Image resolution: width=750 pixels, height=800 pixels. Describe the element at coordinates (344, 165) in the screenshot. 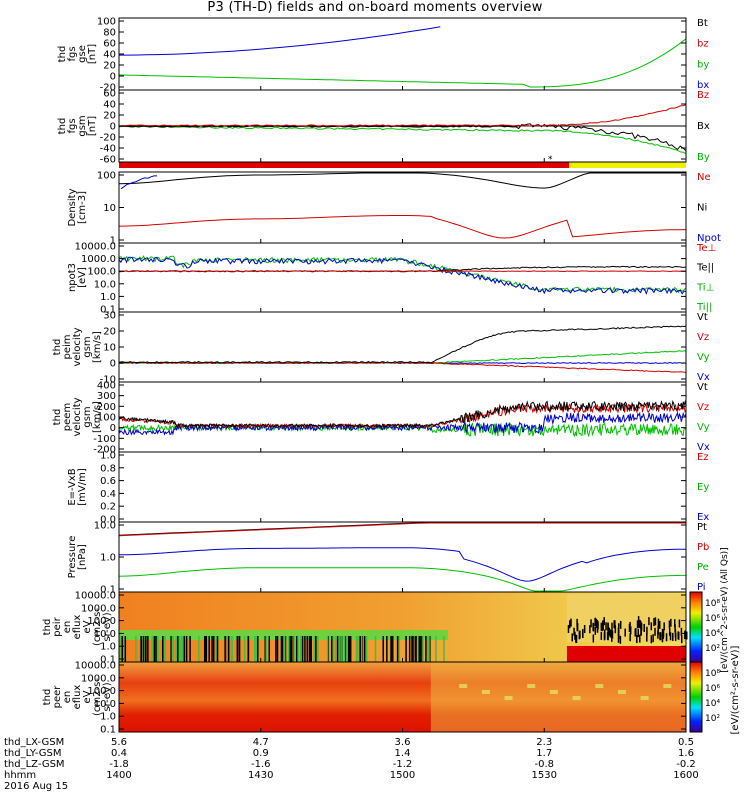

I see `mode-bar-red` at that location.